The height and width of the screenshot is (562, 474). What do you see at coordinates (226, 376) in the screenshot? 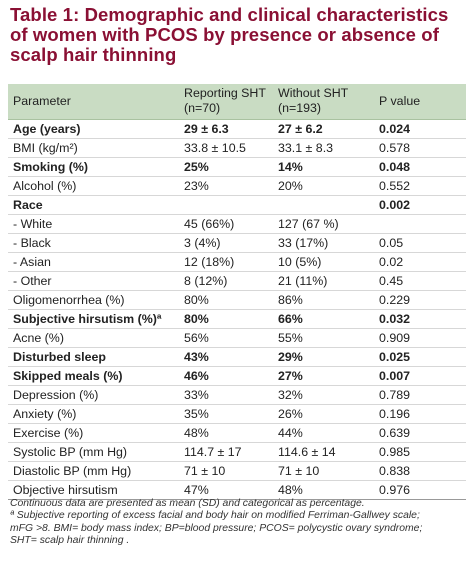
I see `cell-reporting-sht: 46%` at bounding box center [226, 376].